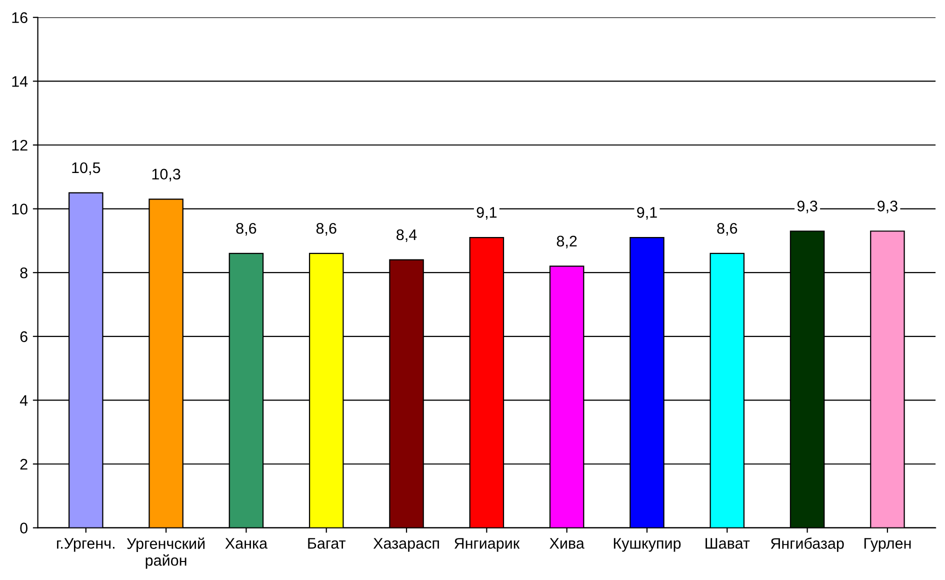 The height and width of the screenshot is (580, 945). I want to click on y-tick-label: 8, so click(24, 272).